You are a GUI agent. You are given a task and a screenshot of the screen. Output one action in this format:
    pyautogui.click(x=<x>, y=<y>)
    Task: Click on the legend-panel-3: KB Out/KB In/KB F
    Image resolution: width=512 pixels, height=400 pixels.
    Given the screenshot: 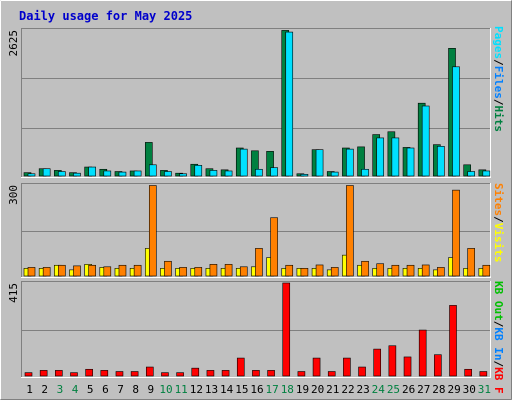 What is the action you would take?
    pyautogui.click(x=498, y=337)
    